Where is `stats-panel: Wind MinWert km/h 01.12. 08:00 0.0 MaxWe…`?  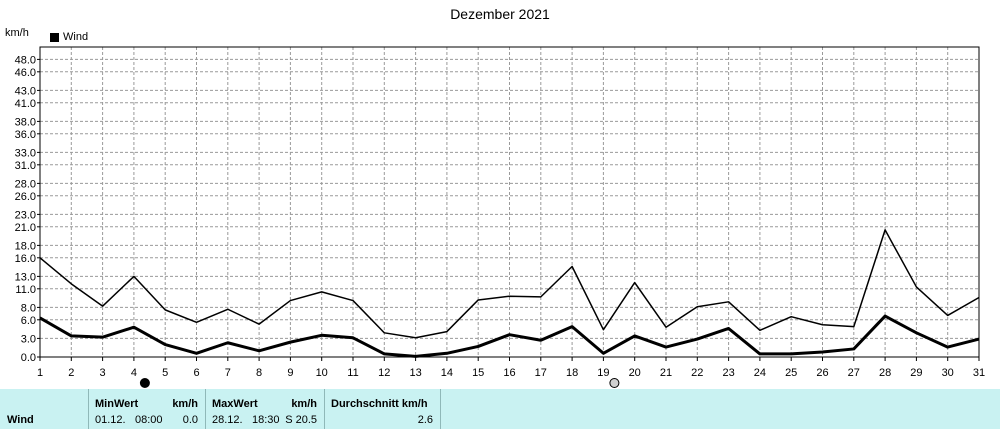
stats-panel: Wind MinWert km/h 01.12. 08:00 0.0 MaxWe… is located at coordinates (500, 409).